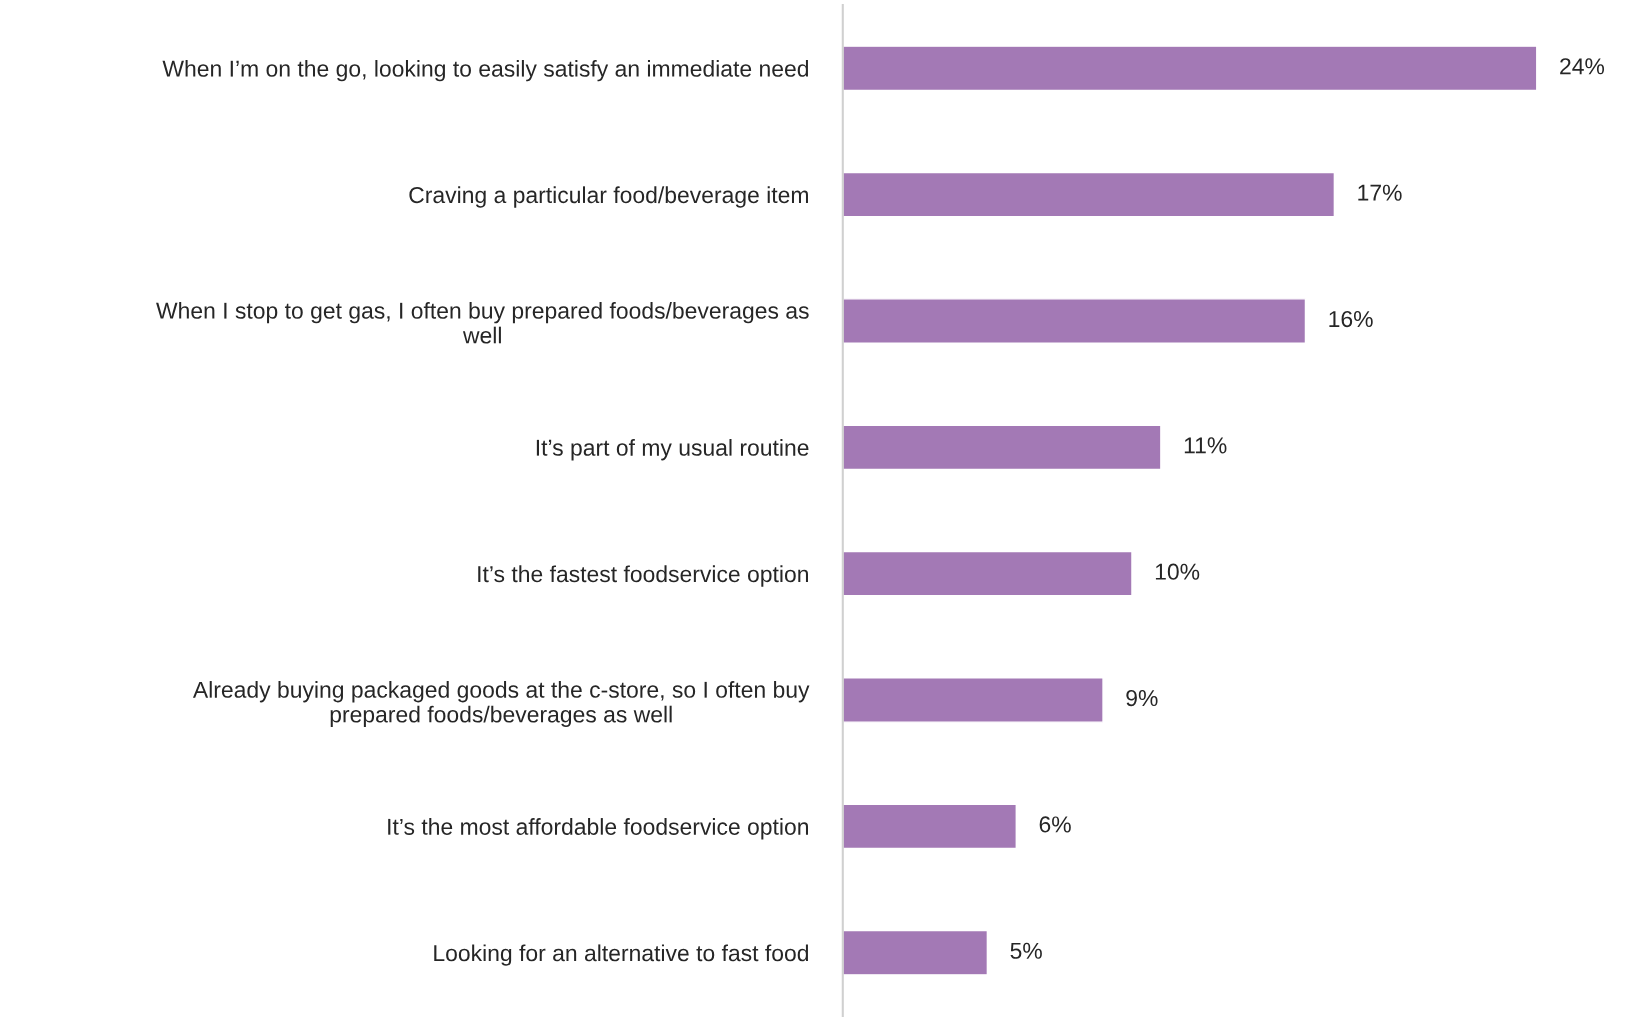 The image size is (1627, 1021). What do you see at coordinates (482, 322) in the screenshot?
I see `y-tick-label: When I stop to get gas, I often buy prepared foods/beverages as well` at bounding box center [482, 322].